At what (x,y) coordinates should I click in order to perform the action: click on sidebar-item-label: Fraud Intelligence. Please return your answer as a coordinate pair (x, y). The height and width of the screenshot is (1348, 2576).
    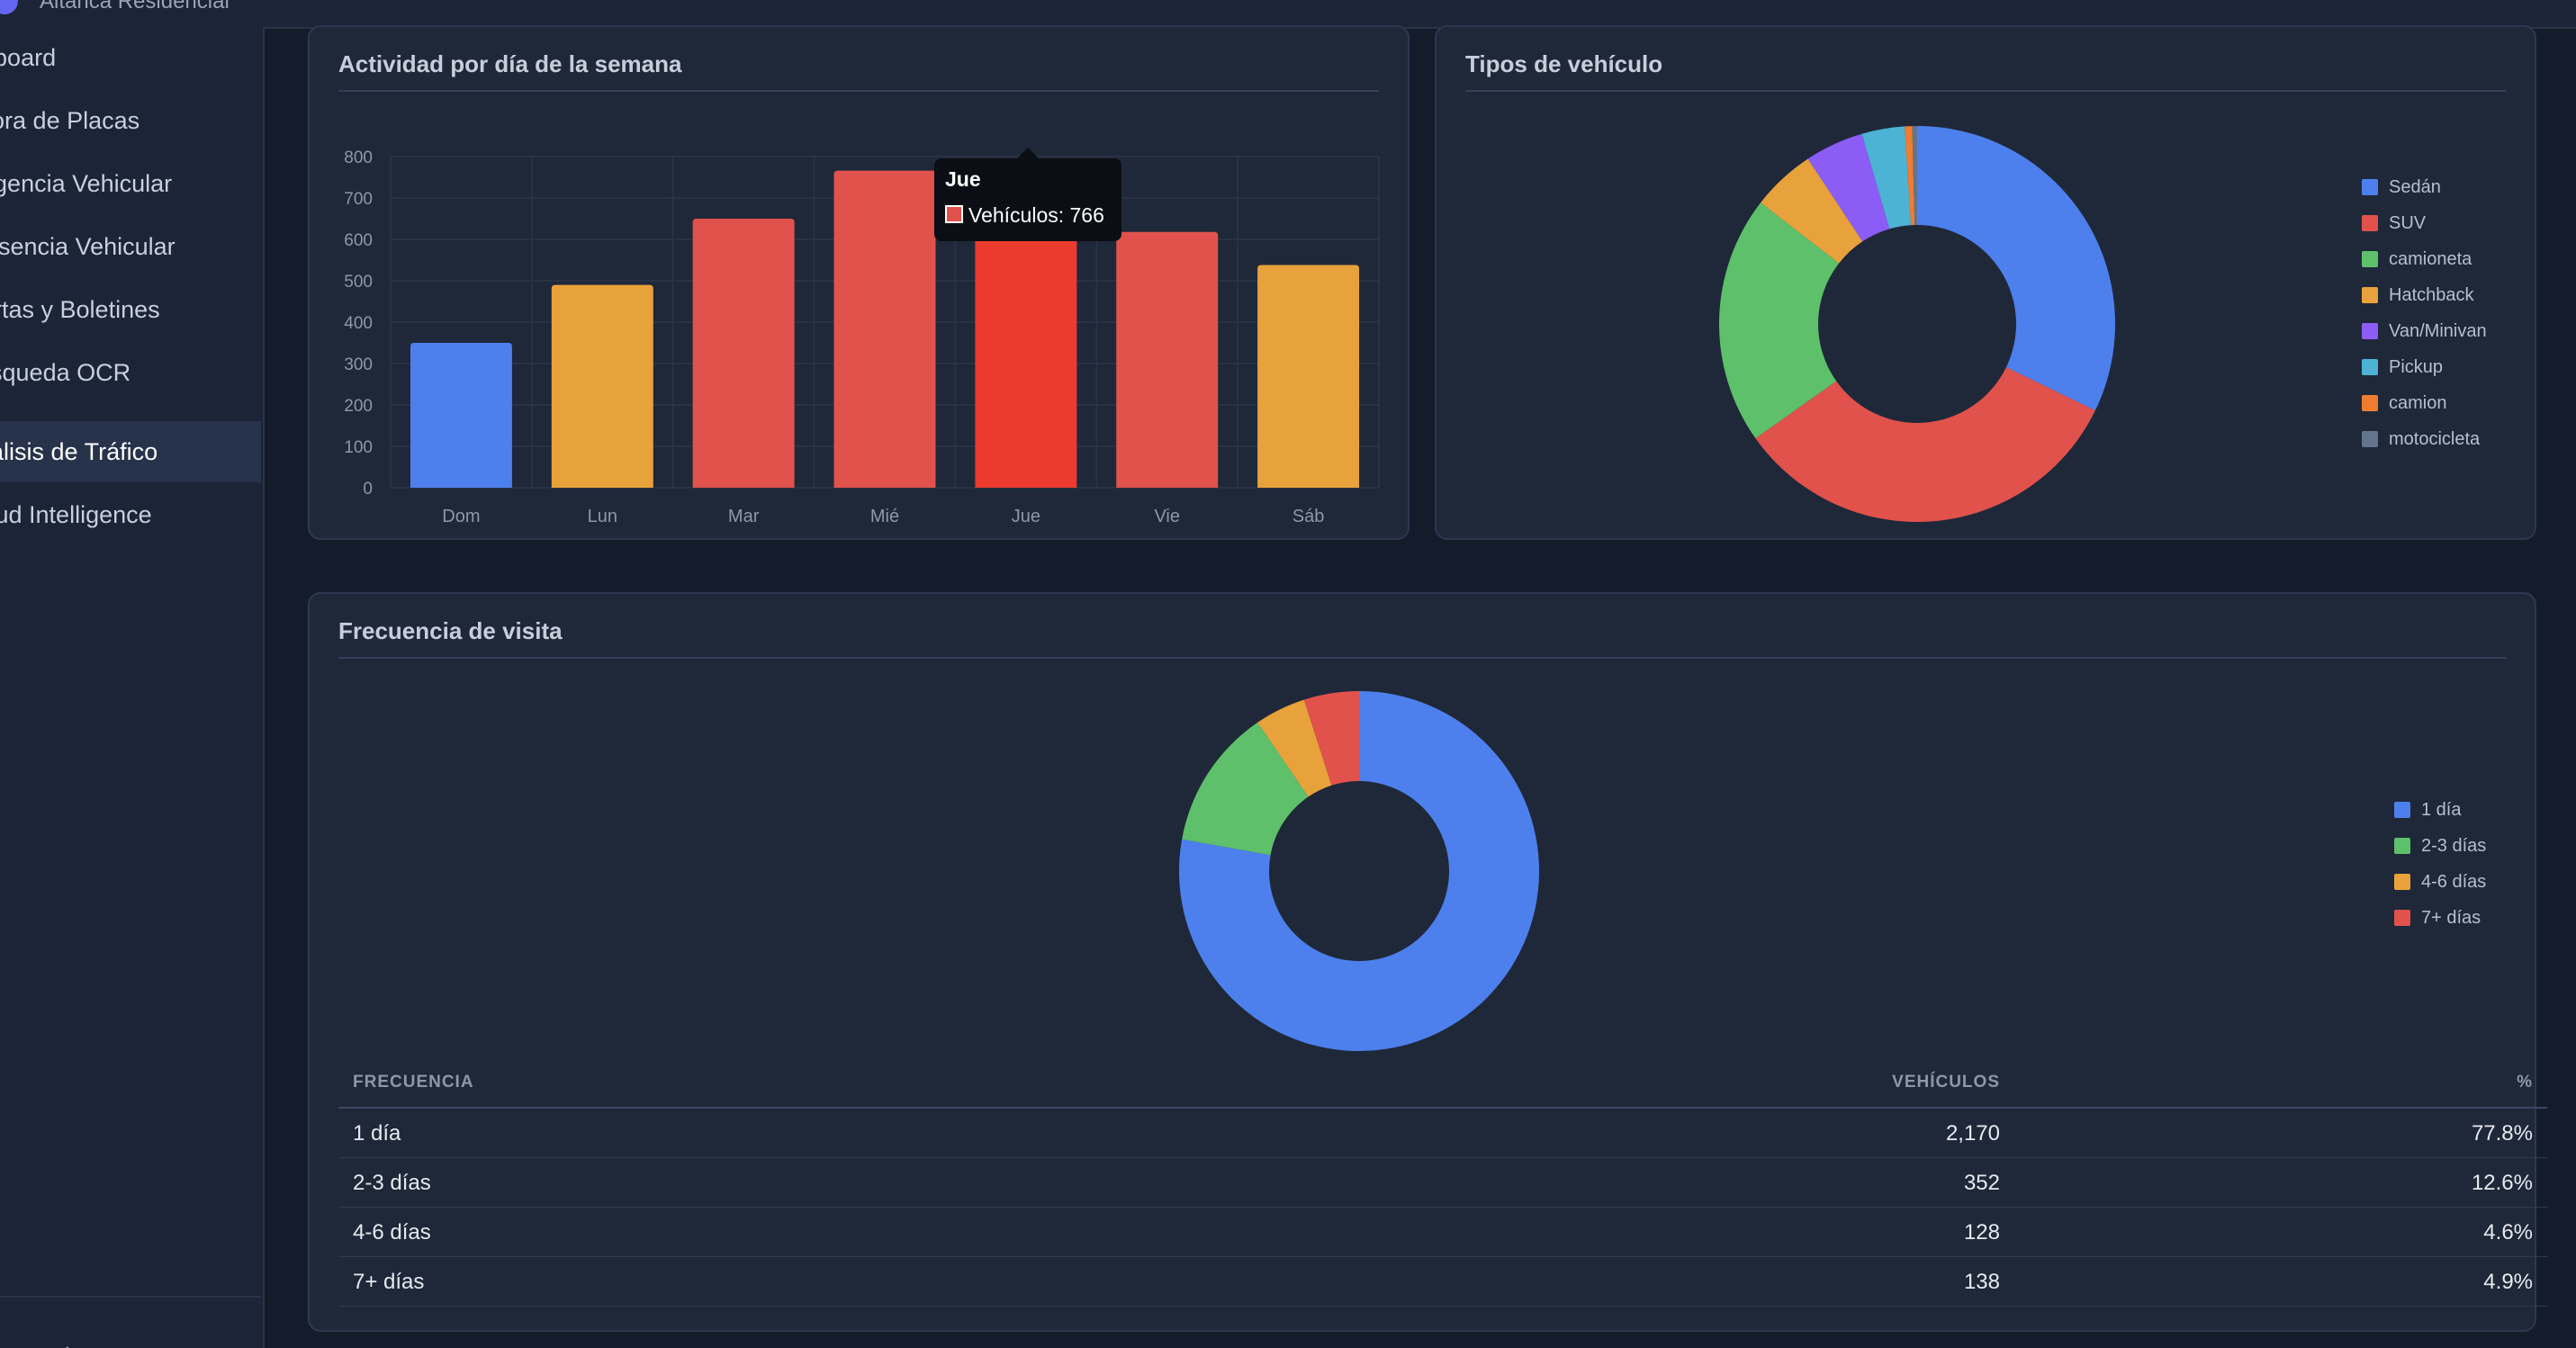
    Looking at the image, I should click on (76, 514).